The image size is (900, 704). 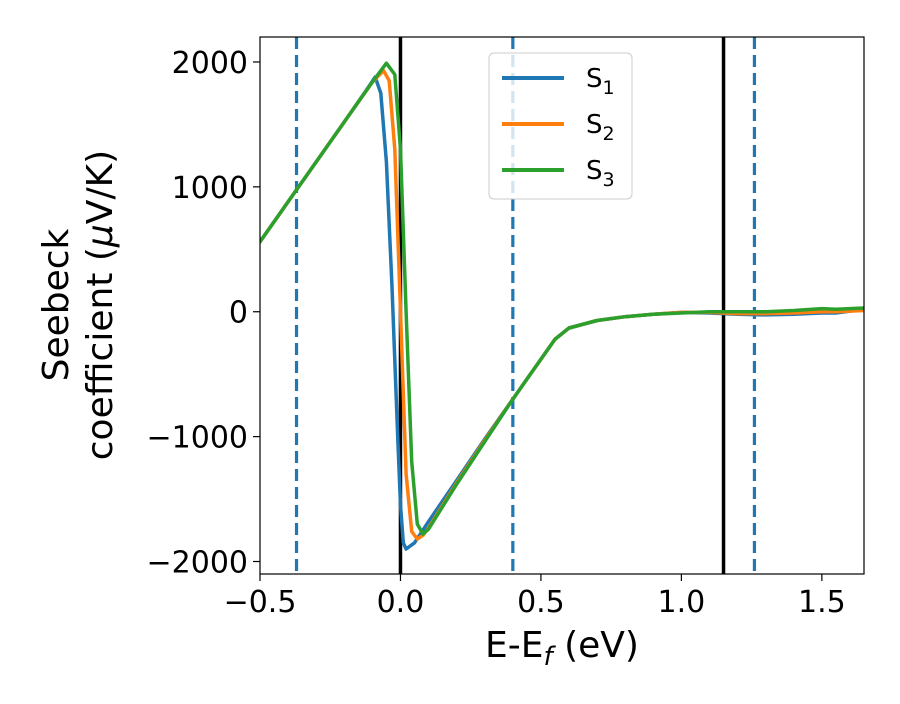 I want to click on y-tick-label: −1000, so click(x=197, y=438).